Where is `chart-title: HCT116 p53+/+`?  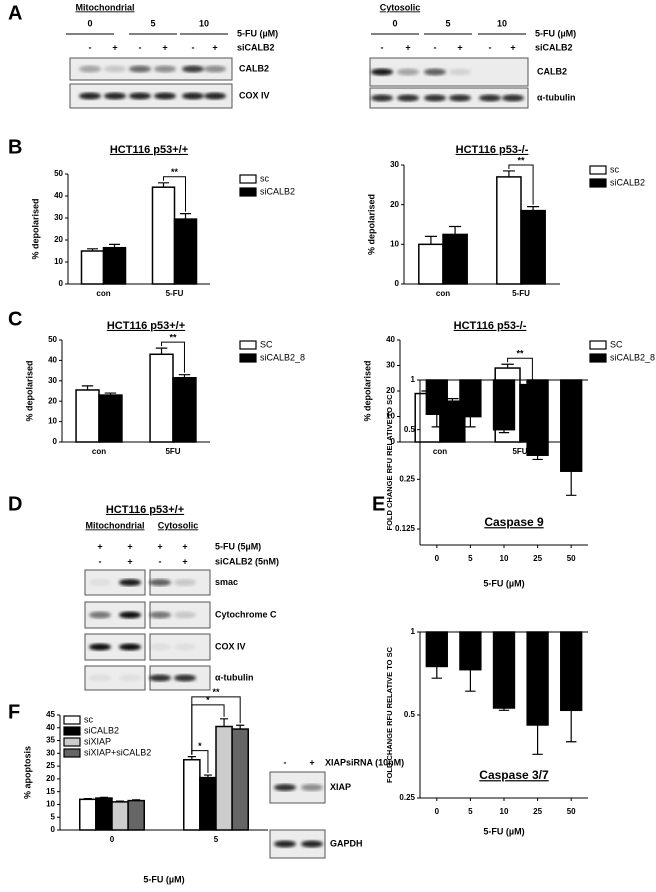
chart-title: HCT116 p53+/+ is located at coordinates (149, 150).